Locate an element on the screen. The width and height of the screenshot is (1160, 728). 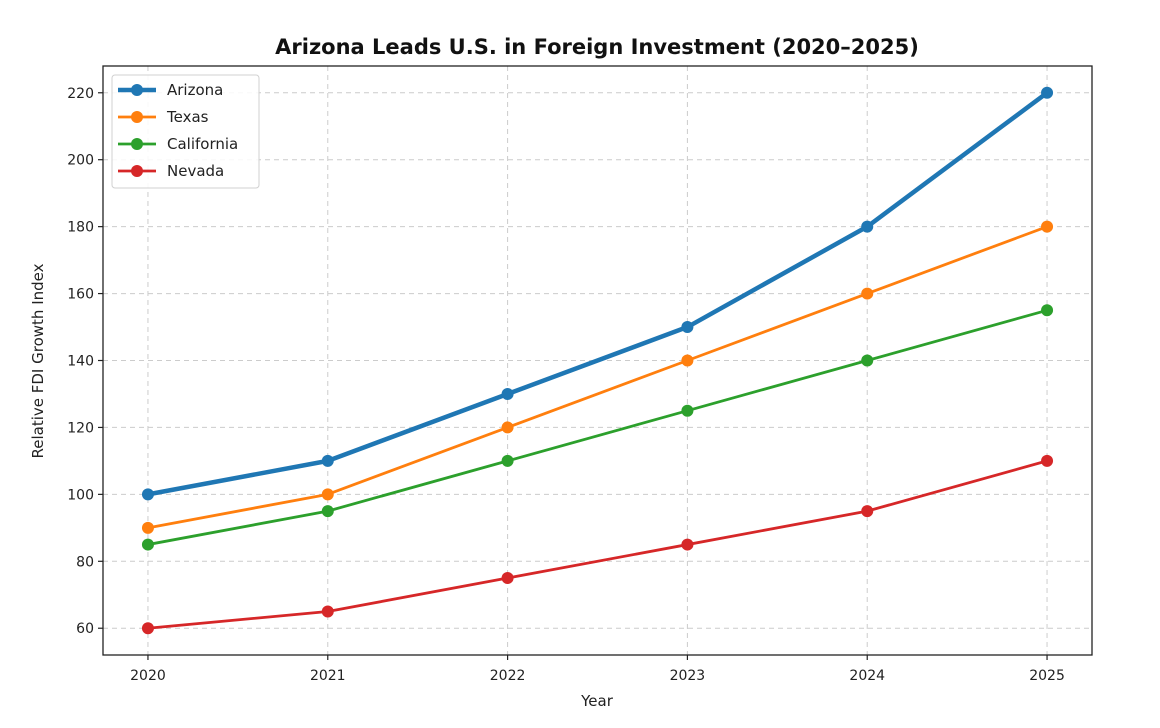
x-axis: 2020 2021 2022 2023 2024 2025 is located at coordinates (597, 669).